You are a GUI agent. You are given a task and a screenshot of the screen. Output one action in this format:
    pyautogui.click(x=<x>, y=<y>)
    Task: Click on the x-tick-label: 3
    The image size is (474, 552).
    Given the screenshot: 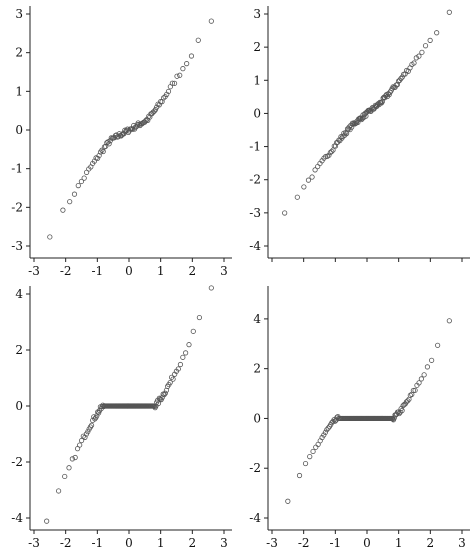 What is the action you would take?
    pyautogui.click(x=224, y=543)
    